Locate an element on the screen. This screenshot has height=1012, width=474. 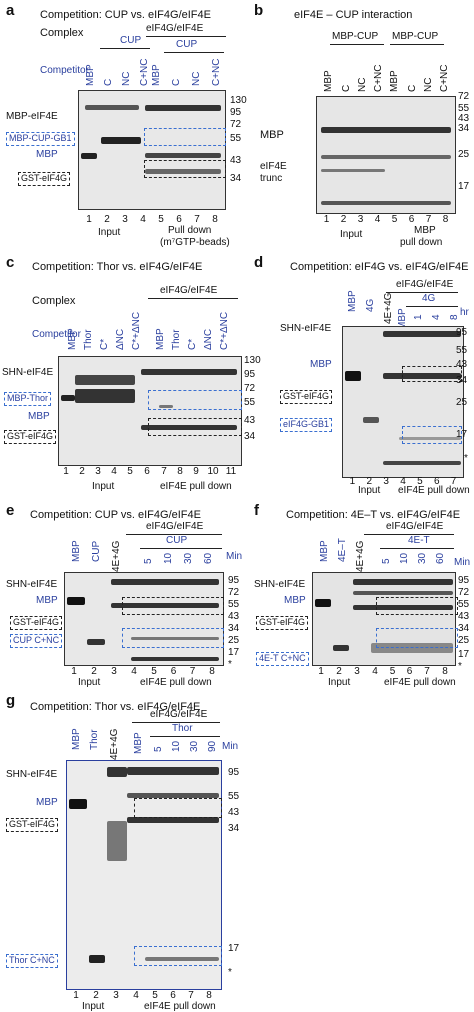
row-tag: 4E-T C+NC is located at coordinates (282, 659).